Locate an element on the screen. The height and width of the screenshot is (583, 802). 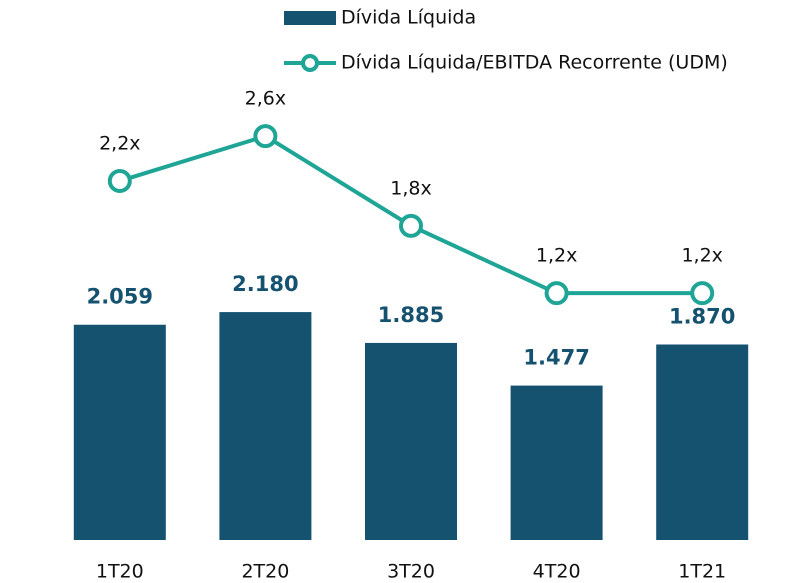
line-value-label: 1,8x is located at coordinates (410, 188).